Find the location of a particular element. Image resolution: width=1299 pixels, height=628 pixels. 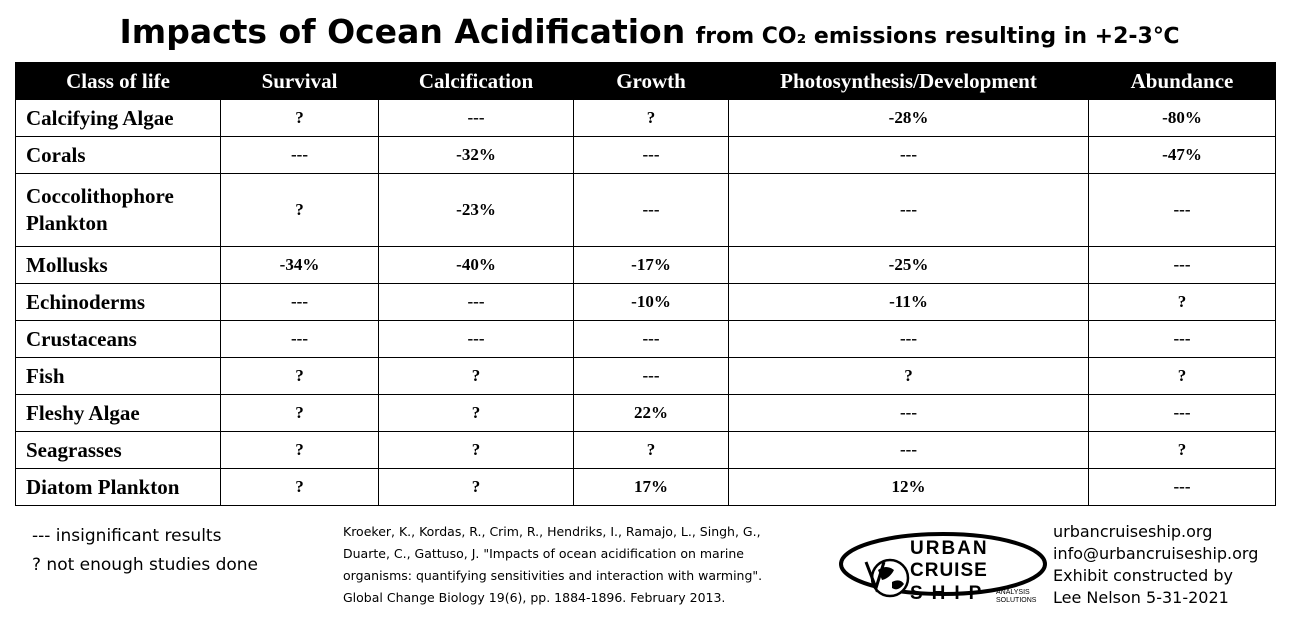

table-row: Echinoderms --- --- -10% -11% ? is located at coordinates (645, 302).